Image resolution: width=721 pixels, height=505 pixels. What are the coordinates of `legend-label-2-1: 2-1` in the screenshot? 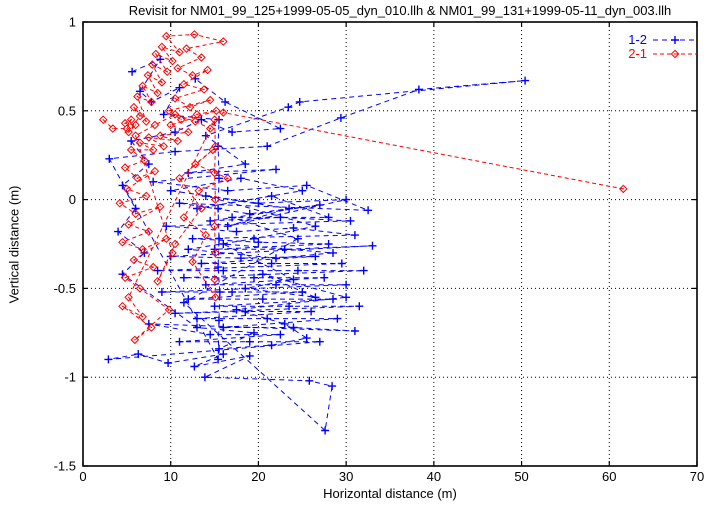 It's located at (637, 53).